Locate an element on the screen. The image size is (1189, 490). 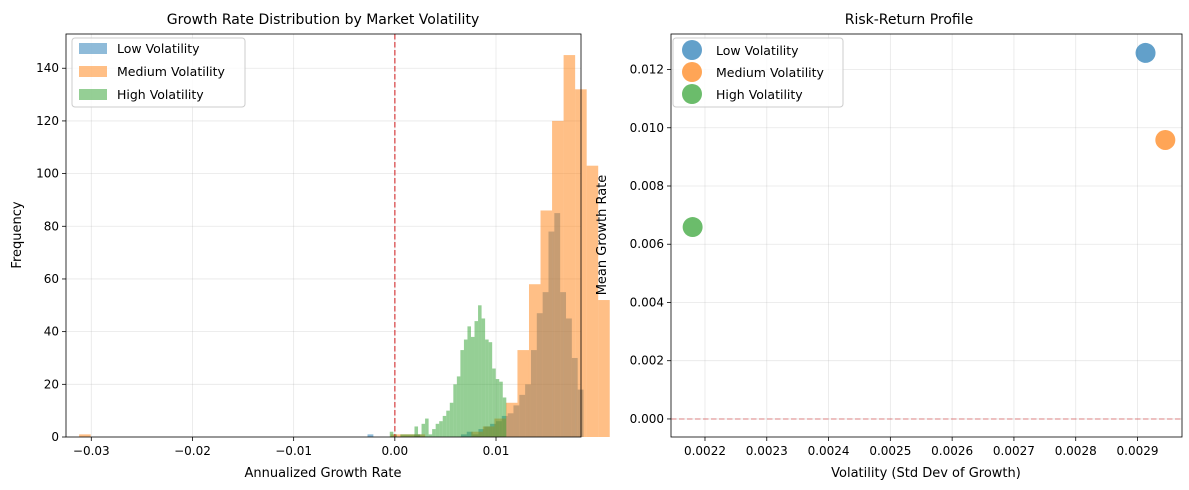
scatter-point-low is located at coordinates (1145, 52).